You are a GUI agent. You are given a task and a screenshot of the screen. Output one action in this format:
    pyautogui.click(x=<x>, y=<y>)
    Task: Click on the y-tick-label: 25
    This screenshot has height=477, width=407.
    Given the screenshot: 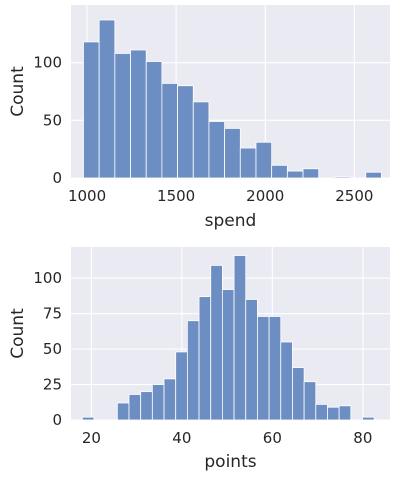 What is the action you would take?
    pyautogui.click(x=52, y=385)
    